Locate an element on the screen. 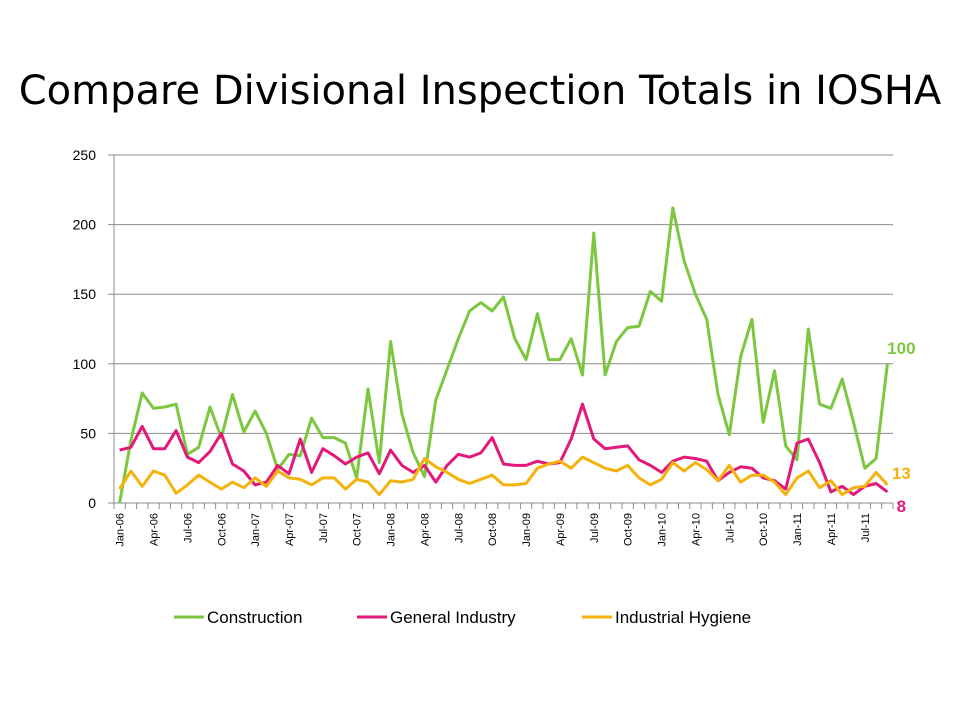  x-tick-label: Apr-07 is located at coordinates (290, 529).